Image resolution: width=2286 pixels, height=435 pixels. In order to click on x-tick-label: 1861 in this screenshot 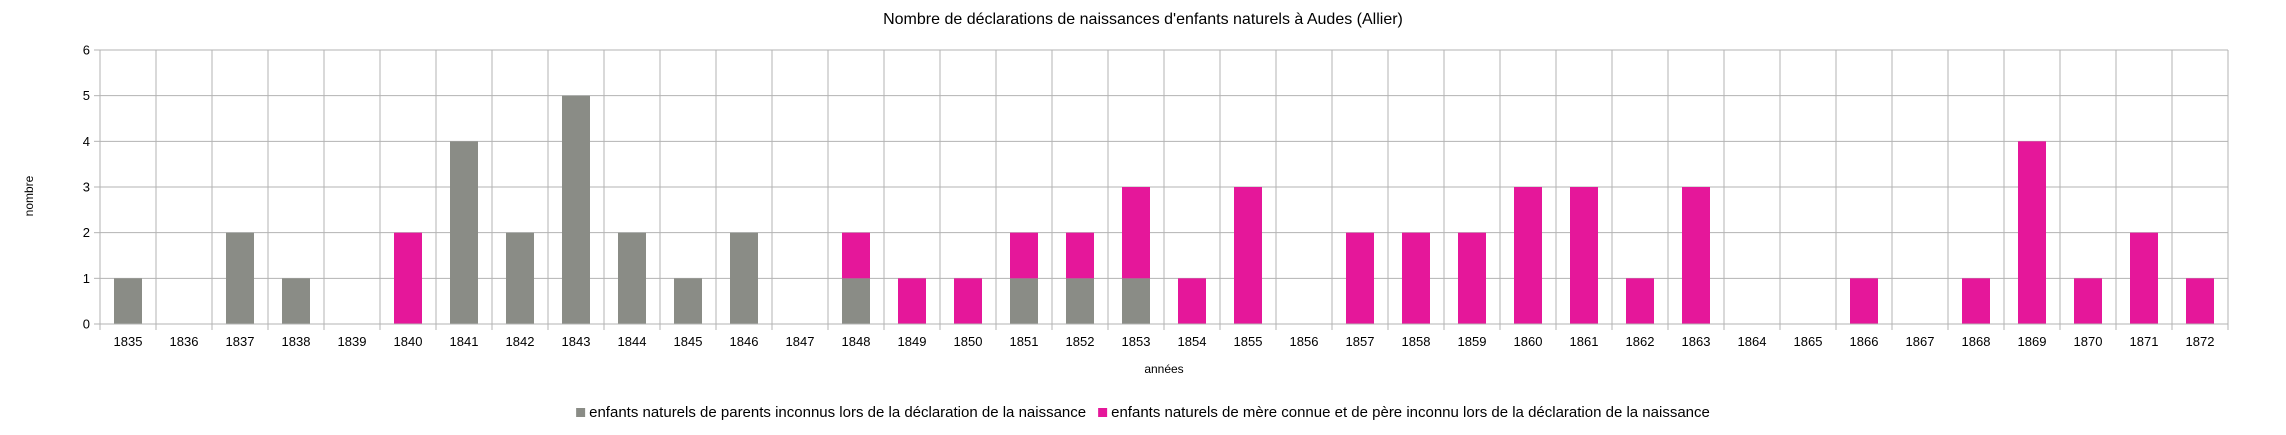, I will do `click(1584, 341)`.